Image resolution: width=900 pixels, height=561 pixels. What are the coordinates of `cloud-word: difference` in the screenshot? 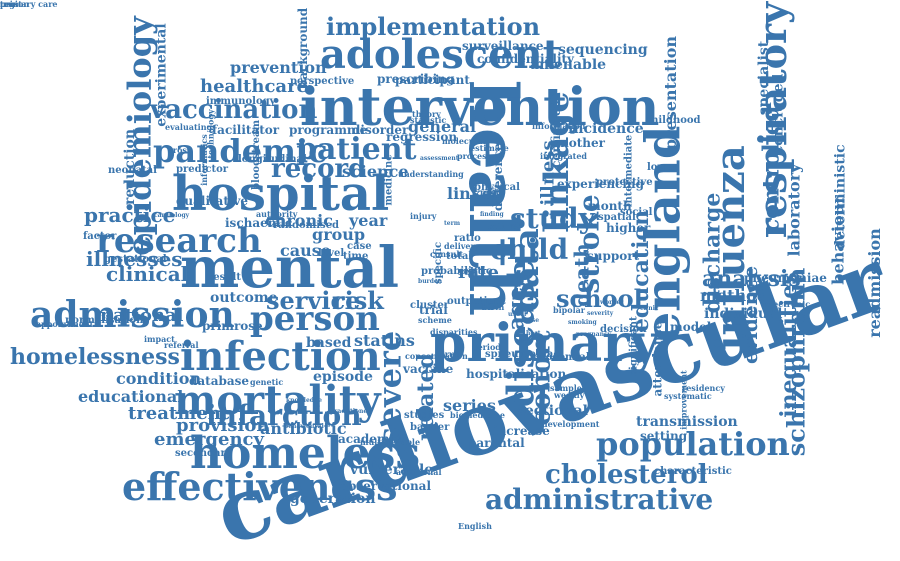 It's located at (498, 177).